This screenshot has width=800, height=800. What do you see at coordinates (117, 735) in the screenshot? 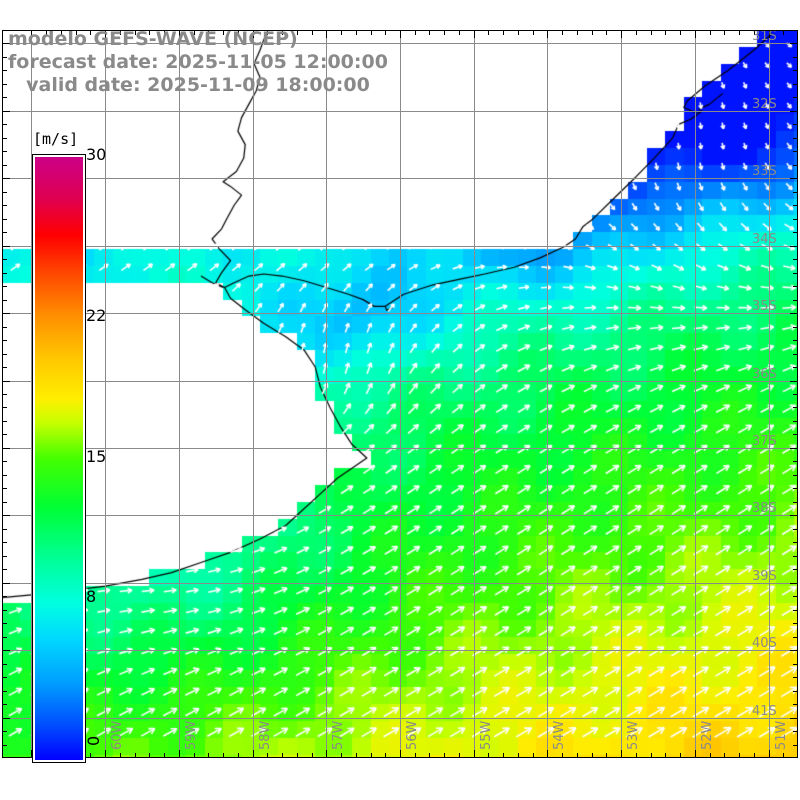
I see `longitude-label: 60W` at bounding box center [117, 735].